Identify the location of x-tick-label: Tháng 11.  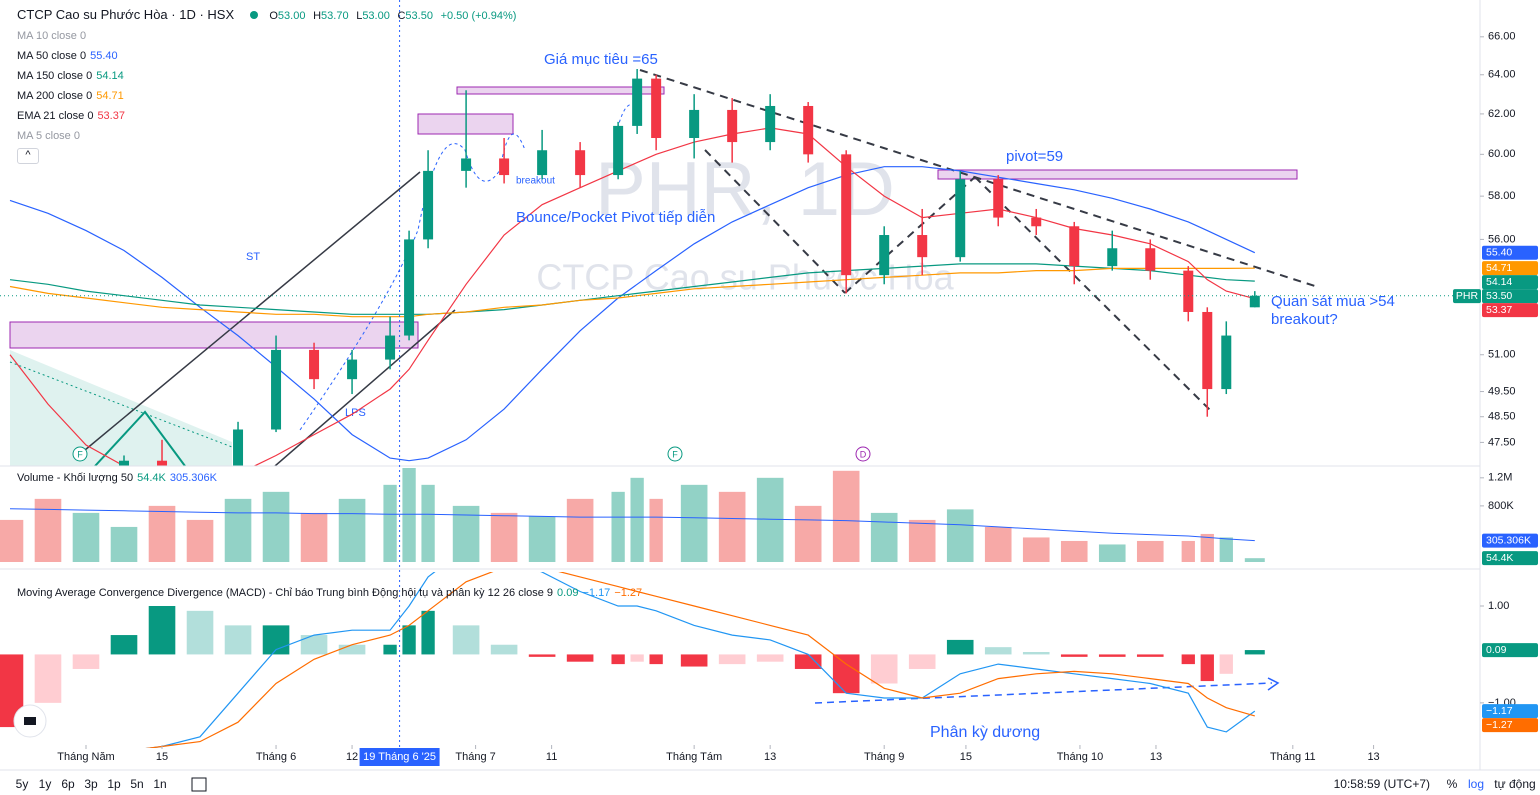
(1293, 757).